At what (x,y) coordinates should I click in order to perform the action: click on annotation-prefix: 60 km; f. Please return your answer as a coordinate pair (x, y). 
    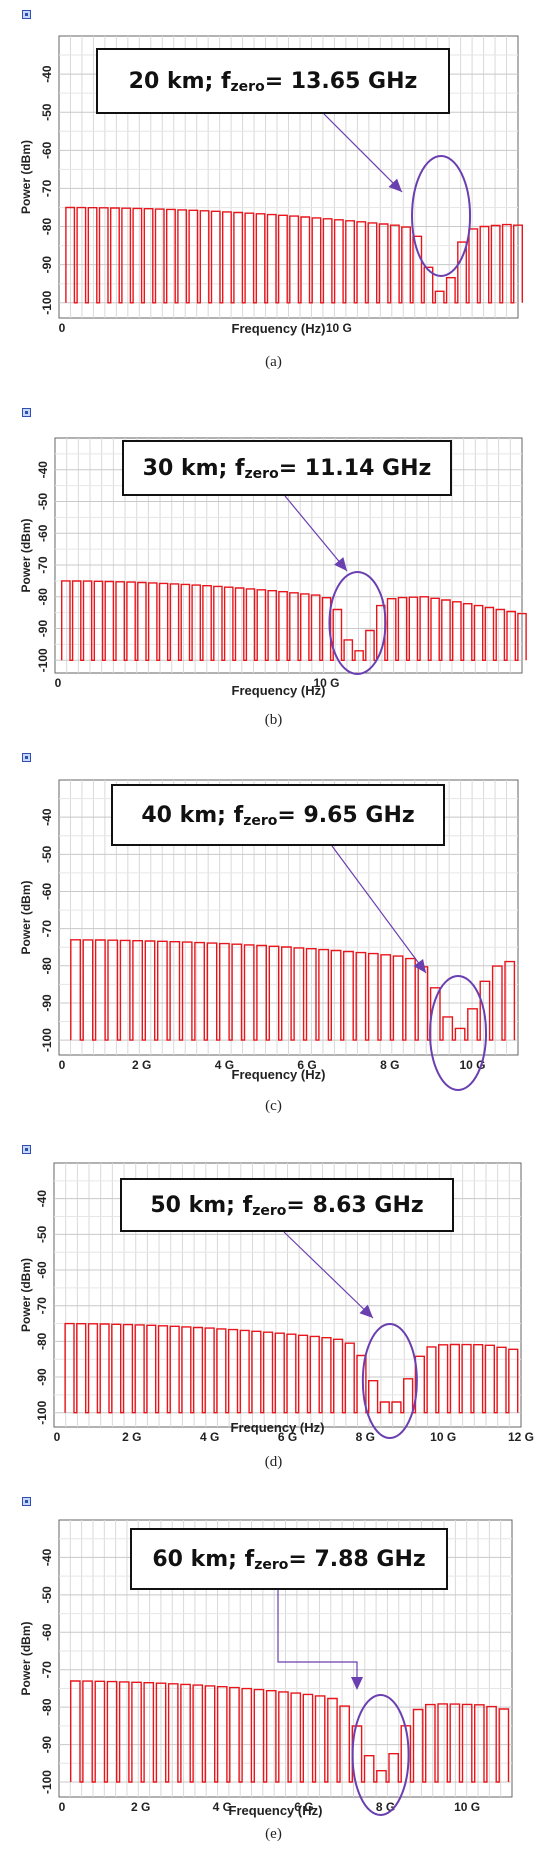
    Looking at the image, I should click on (203, 1559).